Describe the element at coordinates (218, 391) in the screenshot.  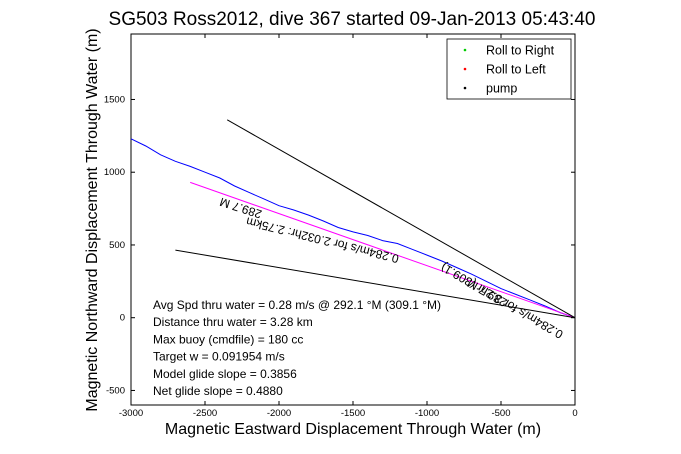
I see `annotation-line: Net glide slope = 0.4880` at that location.